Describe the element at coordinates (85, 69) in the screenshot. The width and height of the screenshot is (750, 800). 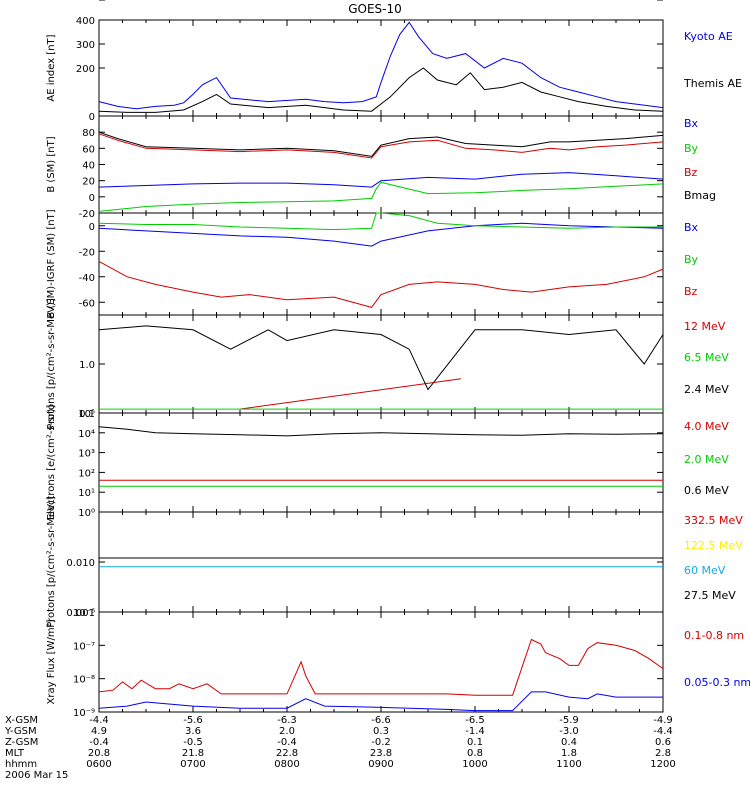
I see `y-tick-label: 200` at that location.